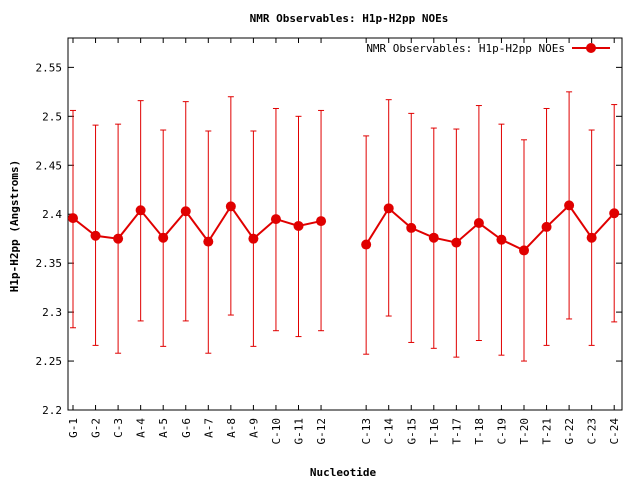 This screenshot has width=640, height=480. Describe the element at coordinates (479, 431) in the screenshot. I see `x-tick-label: T-18` at that location.